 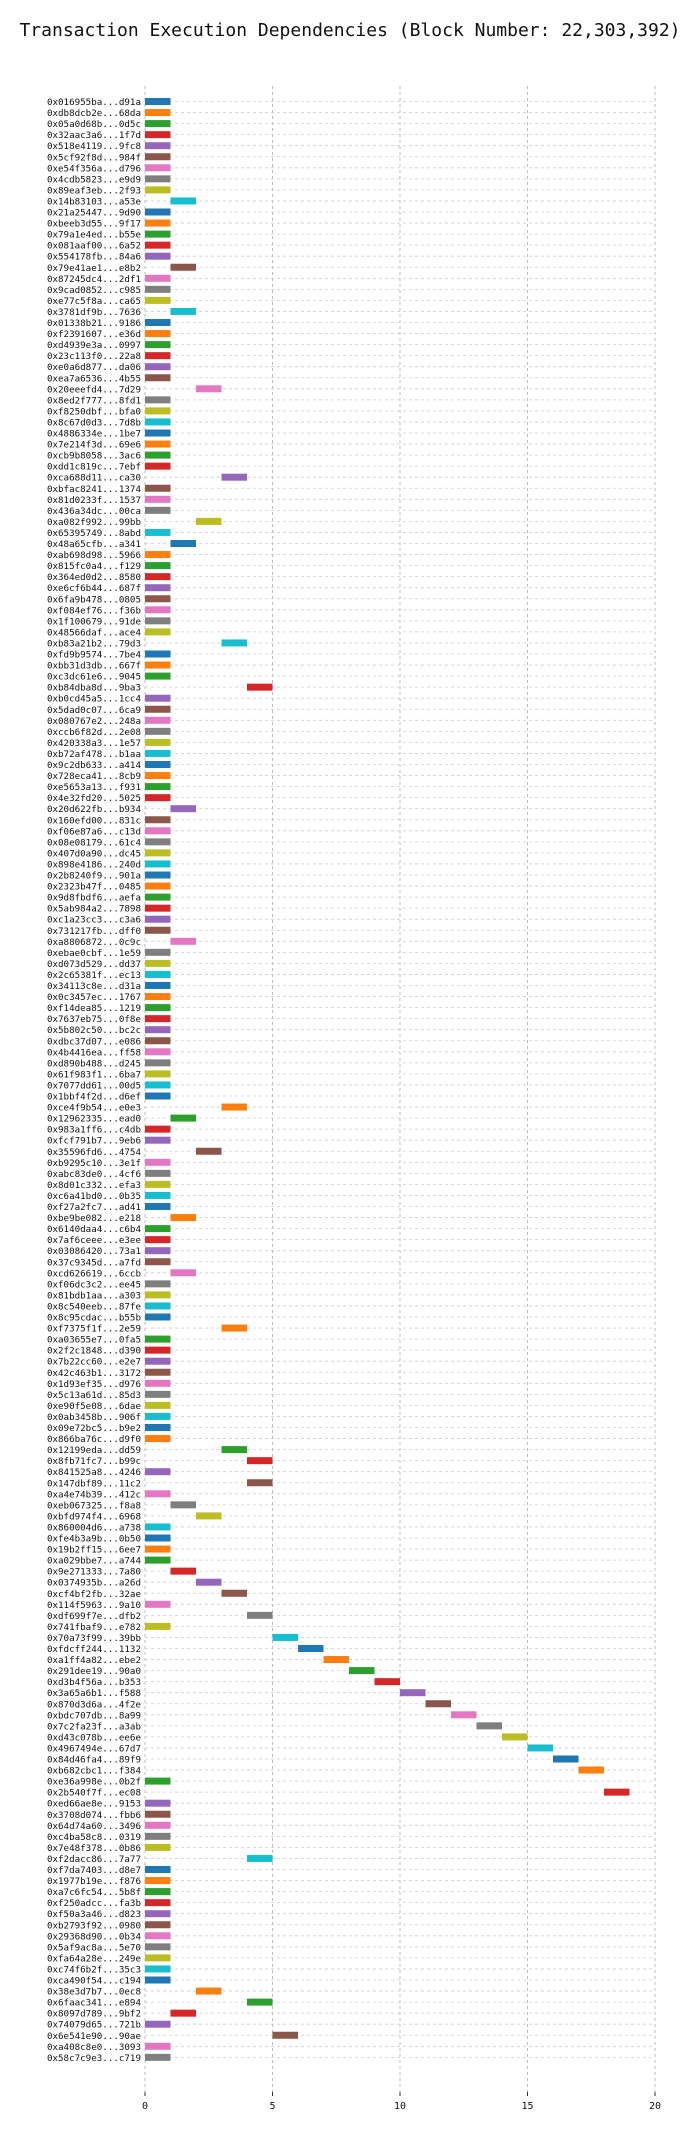 What do you see at coordinates (94, 1605) in the screenshot?
I see `tx-label: 0x114f5963...9a10` at bounding box center [94, 1605].